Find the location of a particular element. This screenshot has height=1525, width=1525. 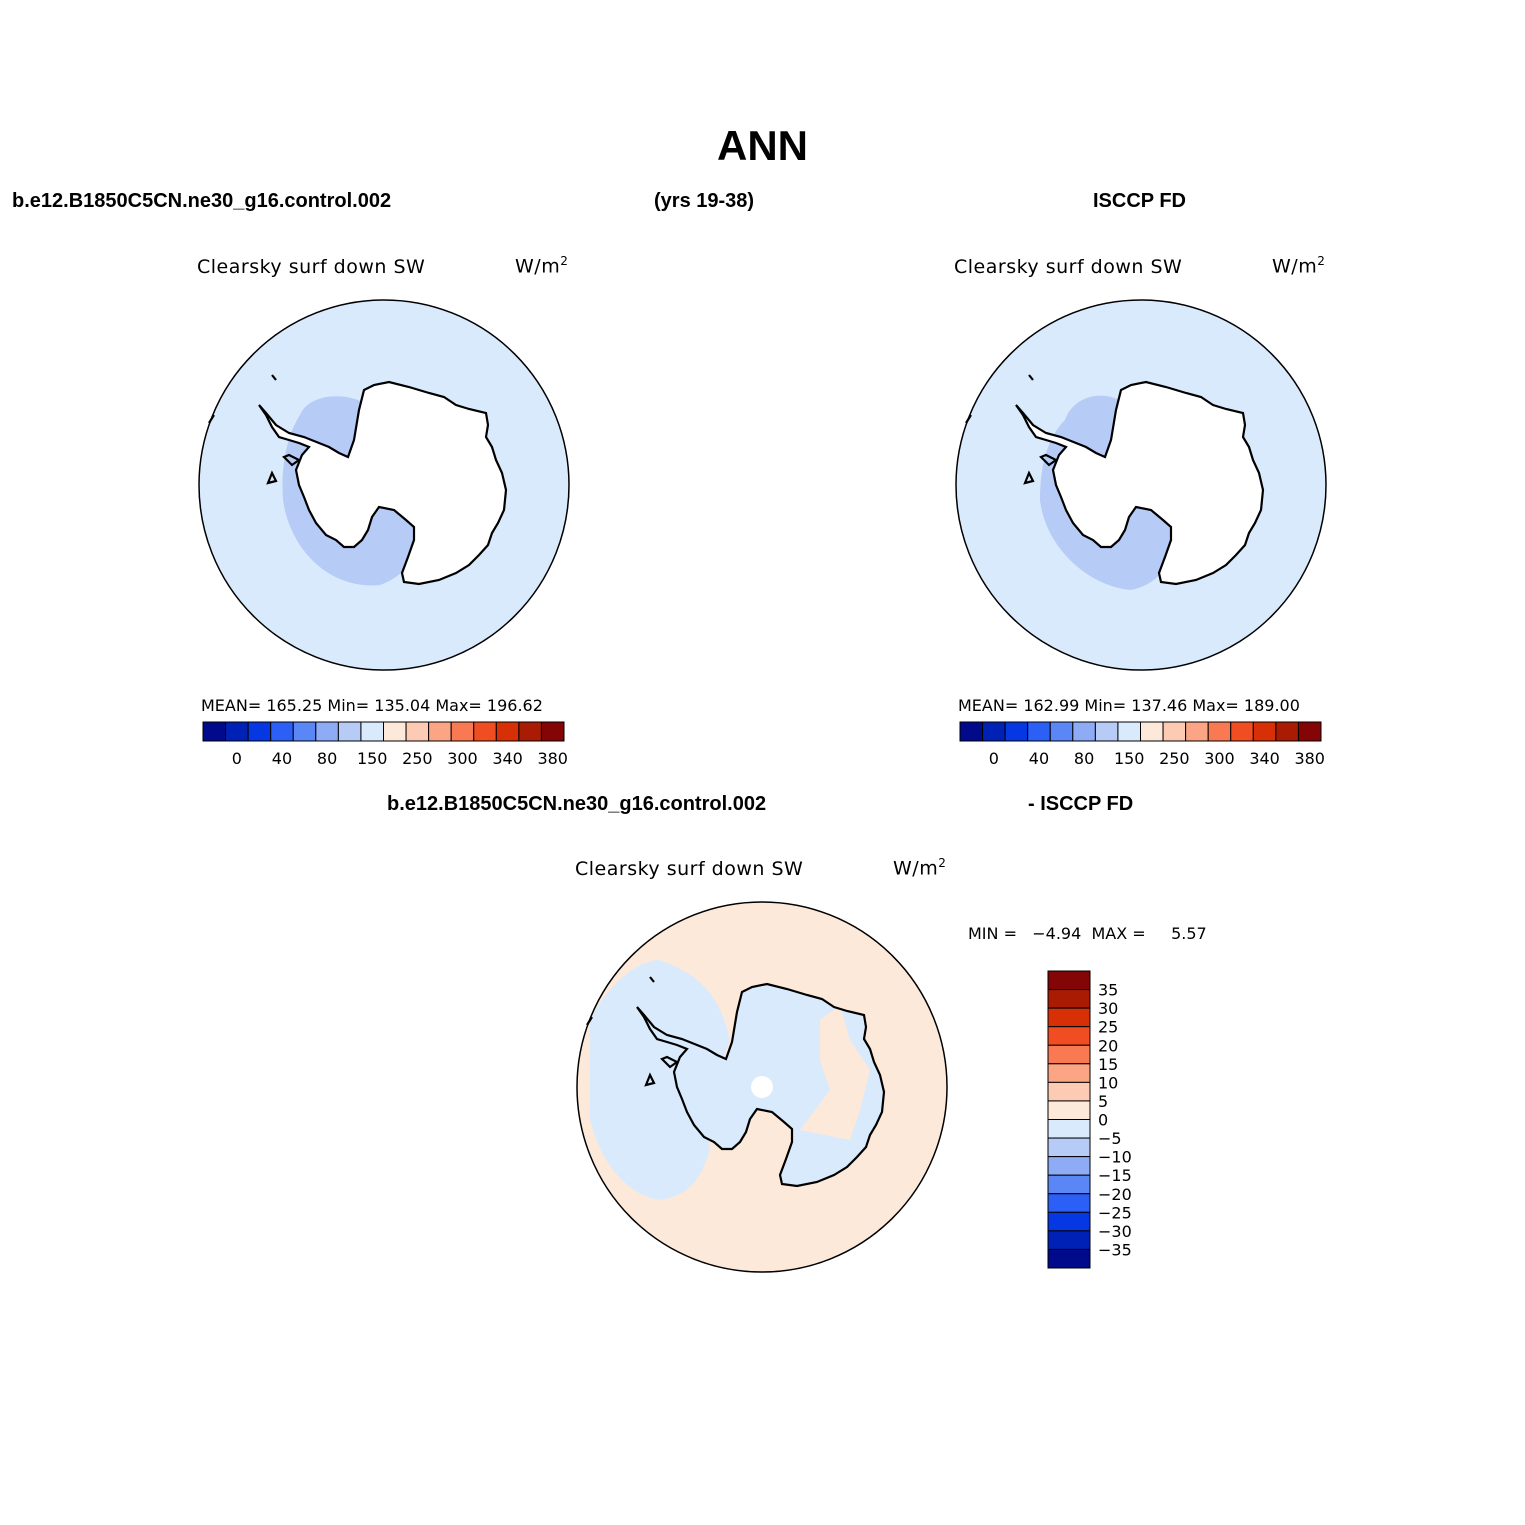

diff-panel-title: Clearsky surf down SW is located at coordinates (689, 869).